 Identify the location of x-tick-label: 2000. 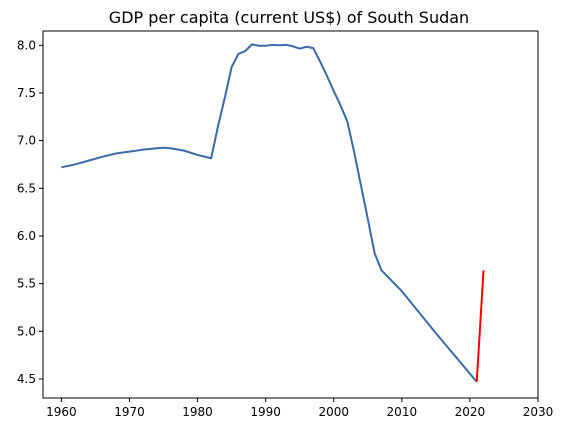
(333, 412).